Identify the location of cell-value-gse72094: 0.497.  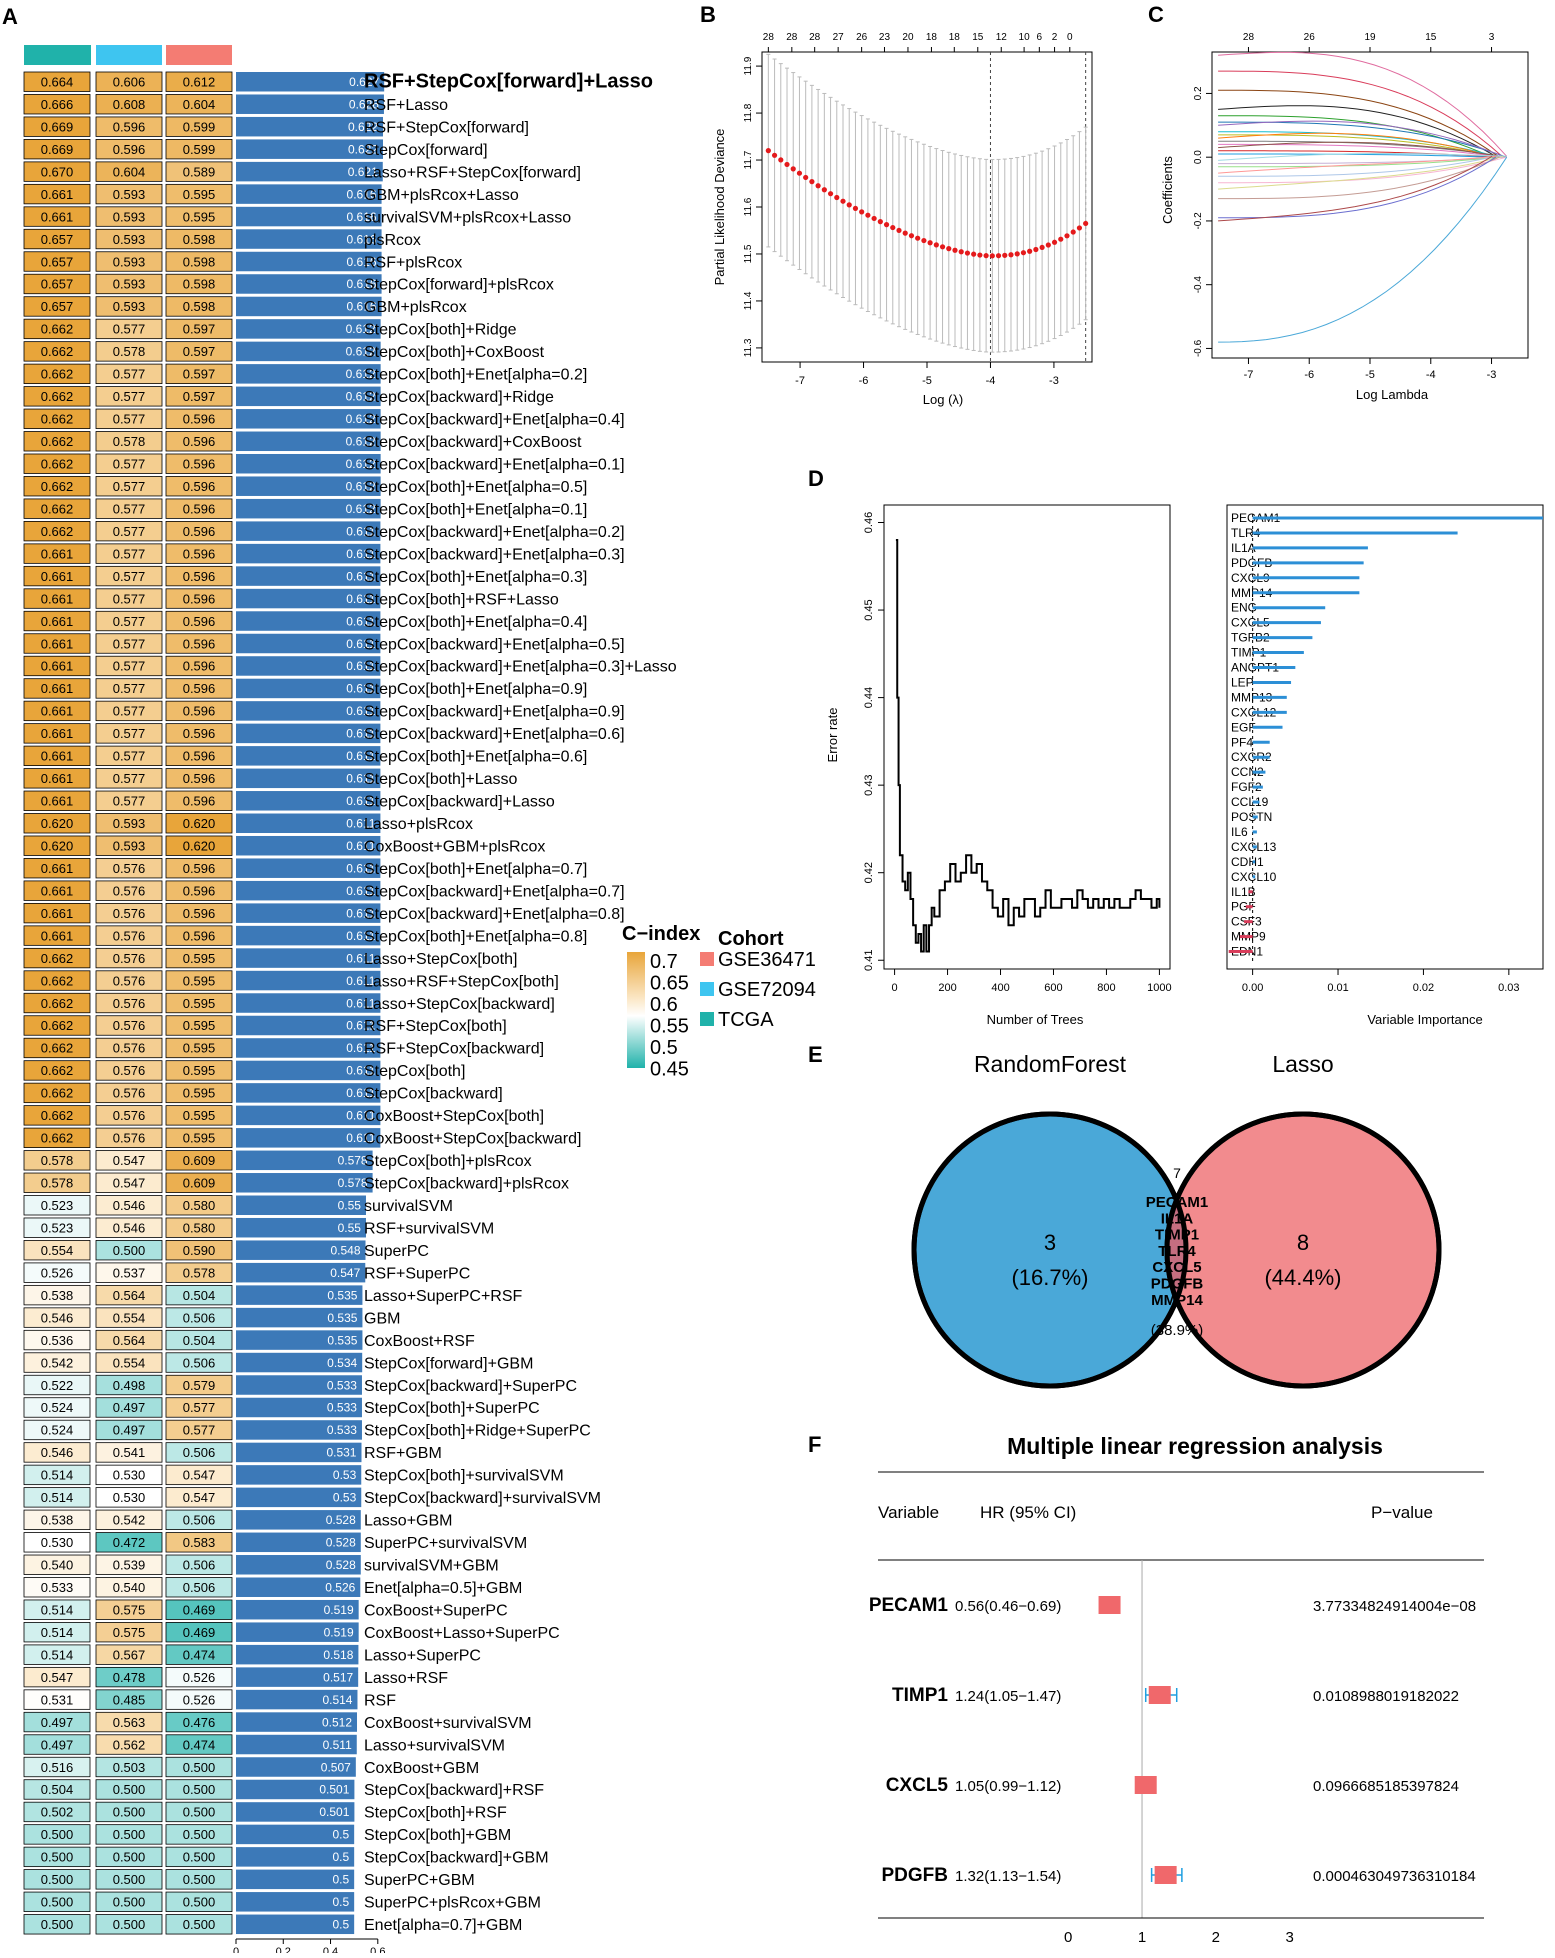
(129, 1407).